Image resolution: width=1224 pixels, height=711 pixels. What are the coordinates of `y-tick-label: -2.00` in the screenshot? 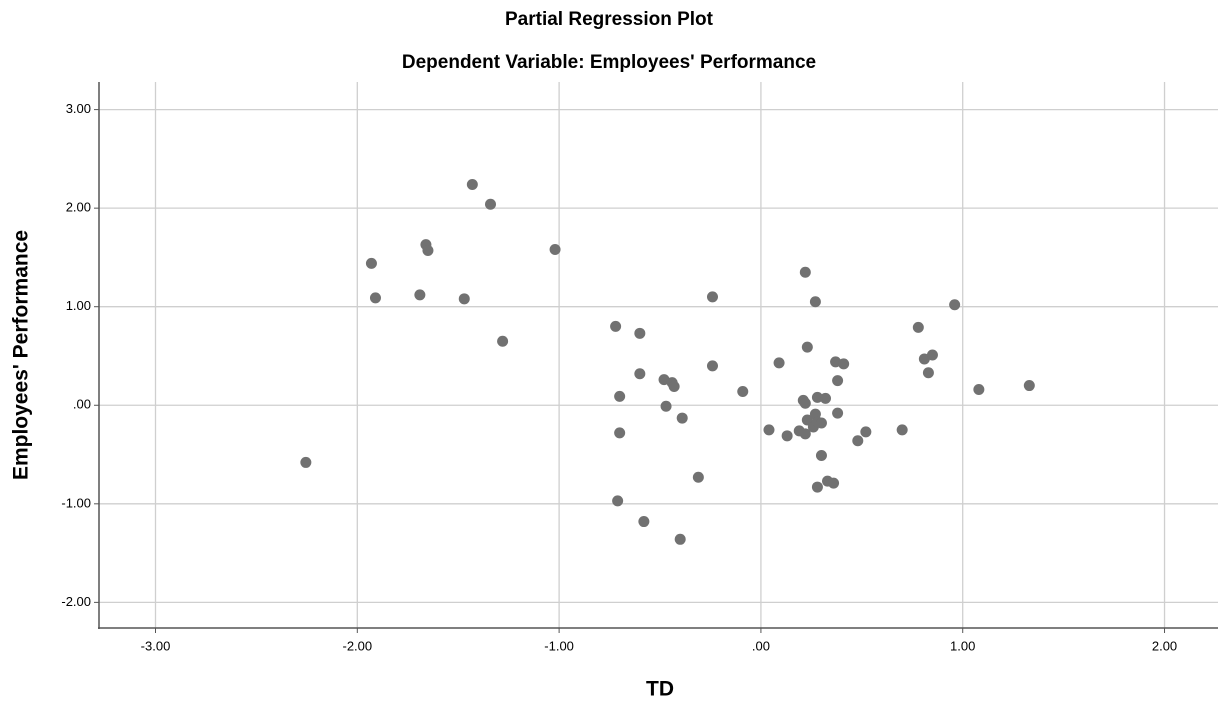 It's located at (76, 601).